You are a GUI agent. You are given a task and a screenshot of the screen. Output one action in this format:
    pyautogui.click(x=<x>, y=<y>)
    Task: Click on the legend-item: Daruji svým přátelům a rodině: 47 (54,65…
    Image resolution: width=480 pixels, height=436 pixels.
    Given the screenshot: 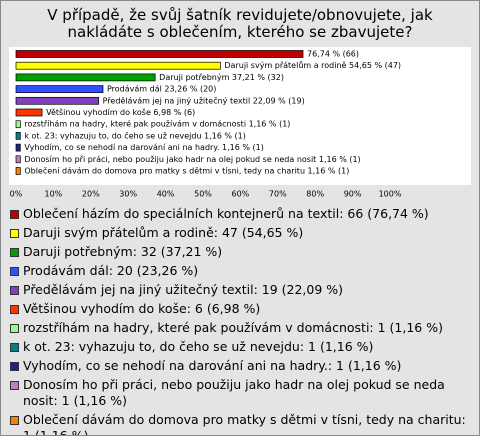 What is the action you would take?
    pyautogui.click(x=240, y=233)
    